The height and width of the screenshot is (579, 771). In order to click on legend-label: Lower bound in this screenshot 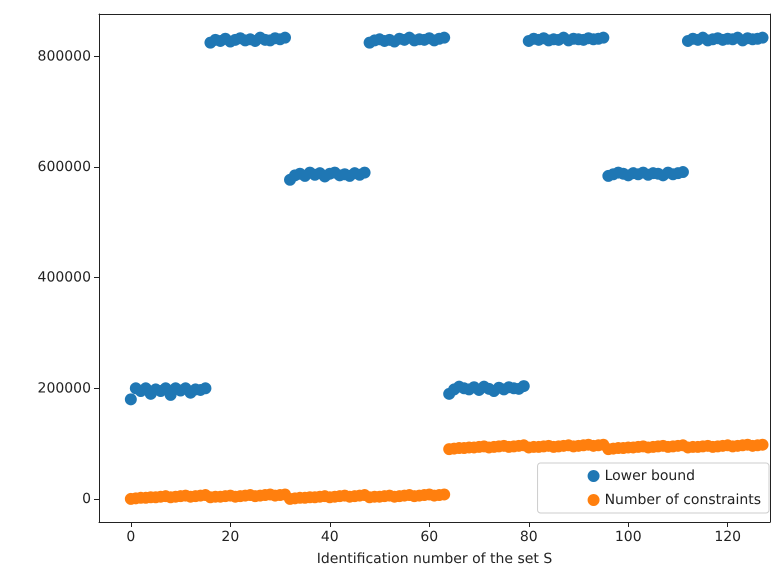, I will do `click(650, 476)`.